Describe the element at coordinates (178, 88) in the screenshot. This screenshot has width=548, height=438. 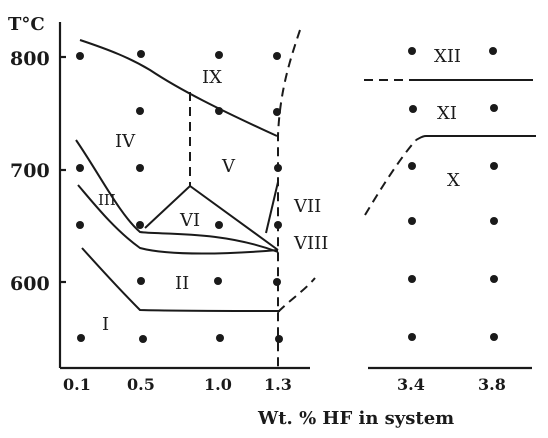
I see `boundary-ix-upper` at that location.